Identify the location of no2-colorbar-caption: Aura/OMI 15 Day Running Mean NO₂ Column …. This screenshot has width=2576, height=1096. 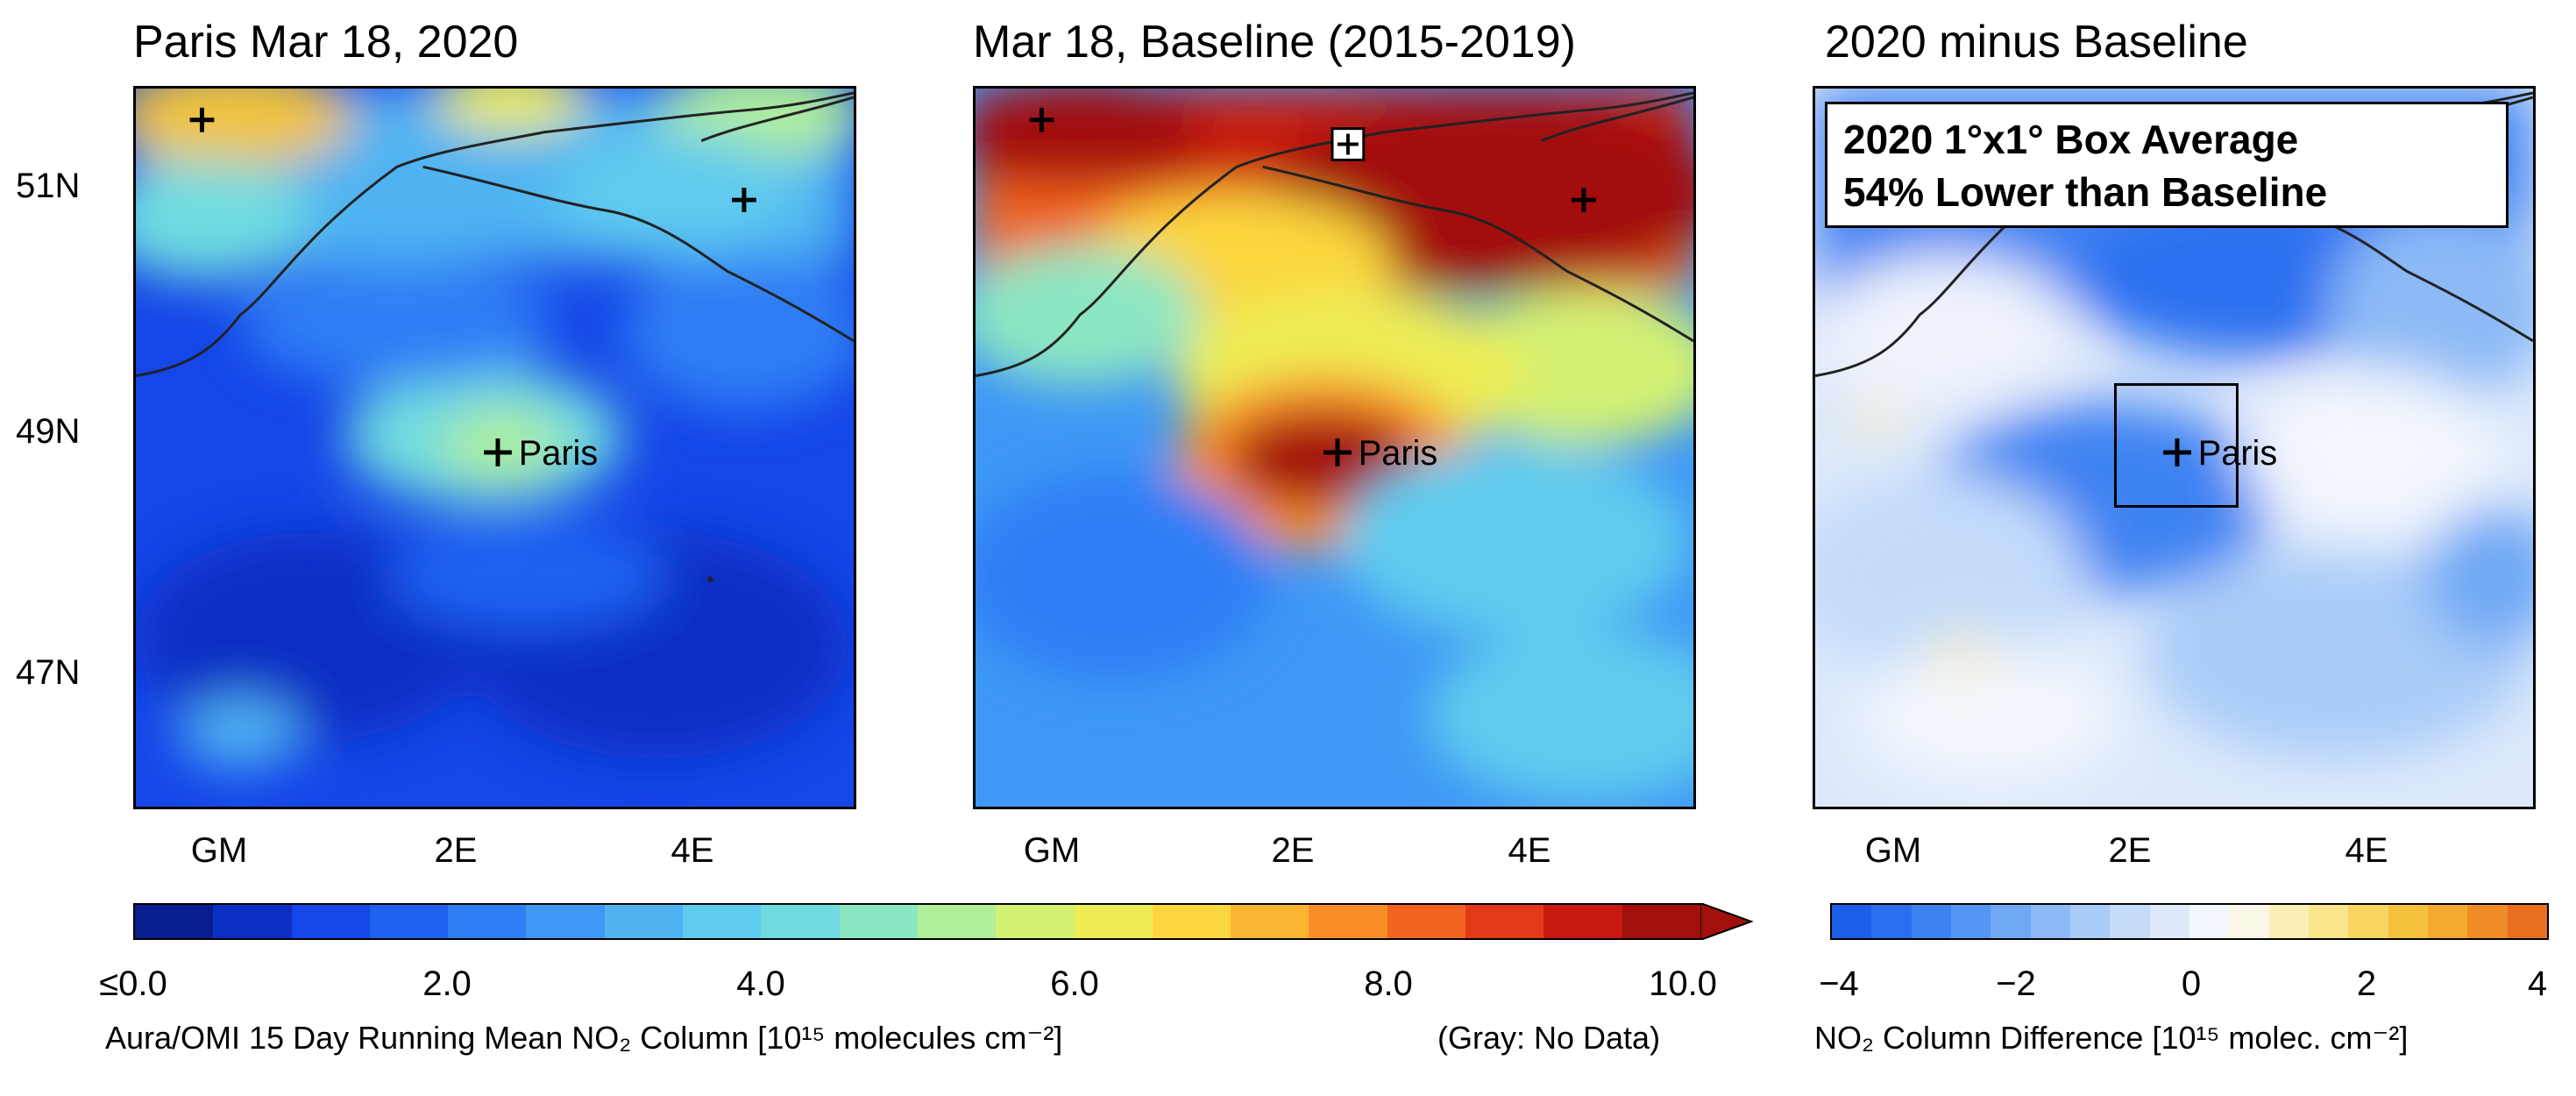
(584, 1038).